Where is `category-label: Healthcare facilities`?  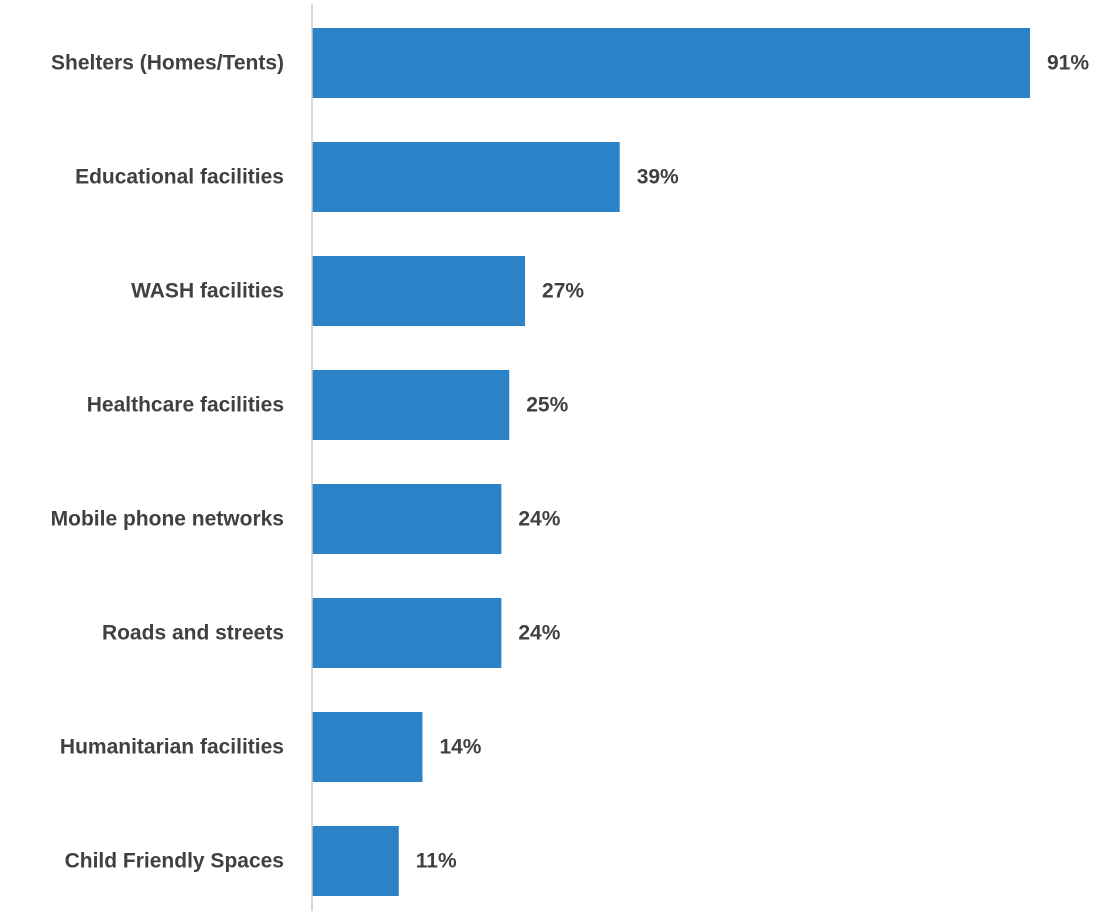 category-label: Healthcare facilities is located at coordinates (185, 405).